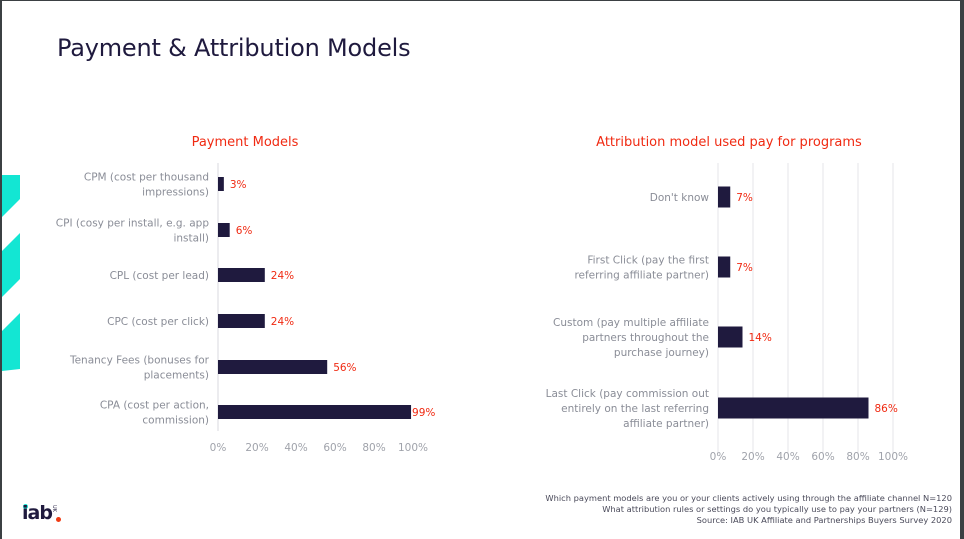 This screenshot has width=964, height=539. Describe the element at coordinates (822, 457) in the screenshot. I see `attribution-tick-label: 60%` at that location.